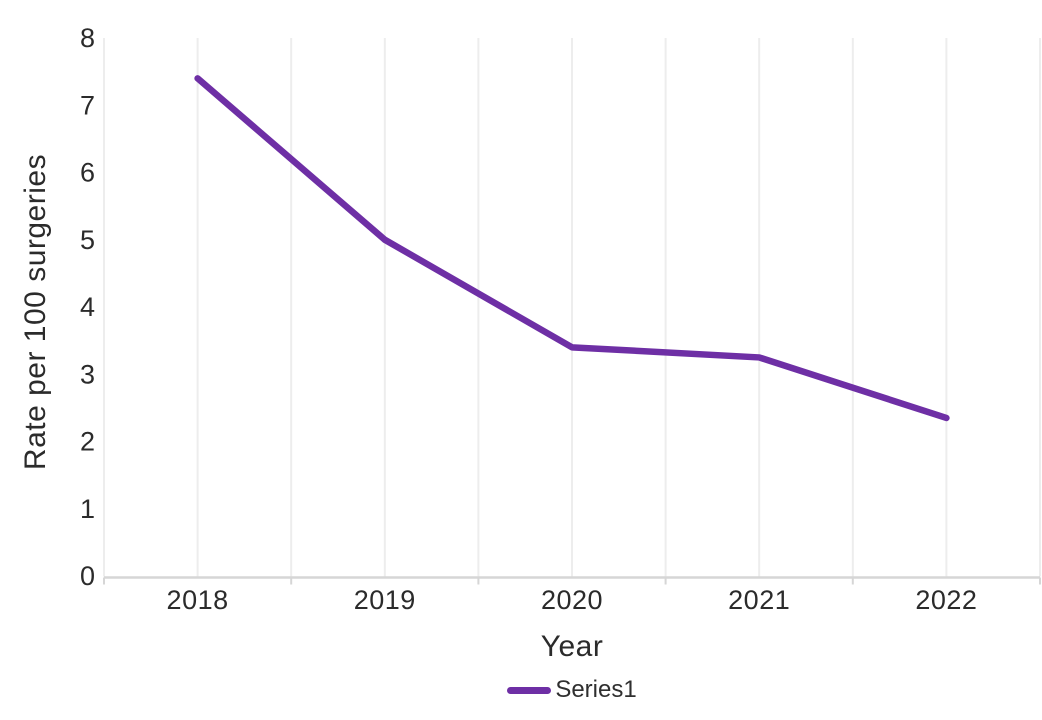  I want to click on x-tick-label: 2019, so click(385, 600).